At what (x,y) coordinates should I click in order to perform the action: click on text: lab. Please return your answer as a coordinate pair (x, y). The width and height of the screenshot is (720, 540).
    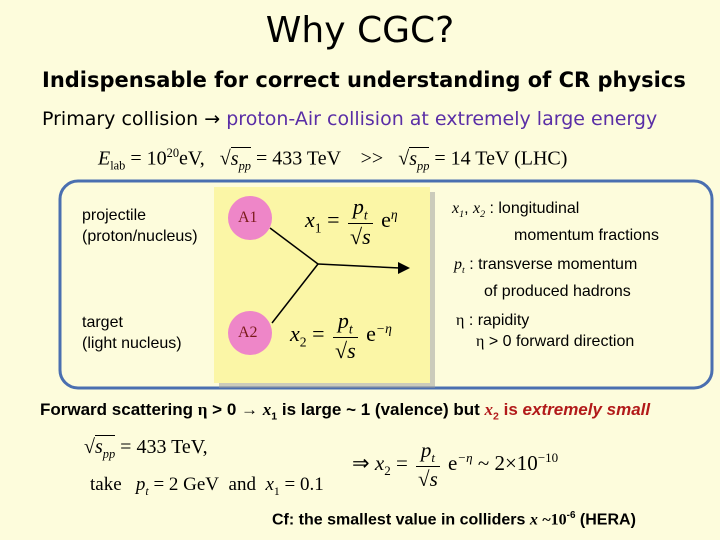
    Looking at the image, I should click on (118, 165).